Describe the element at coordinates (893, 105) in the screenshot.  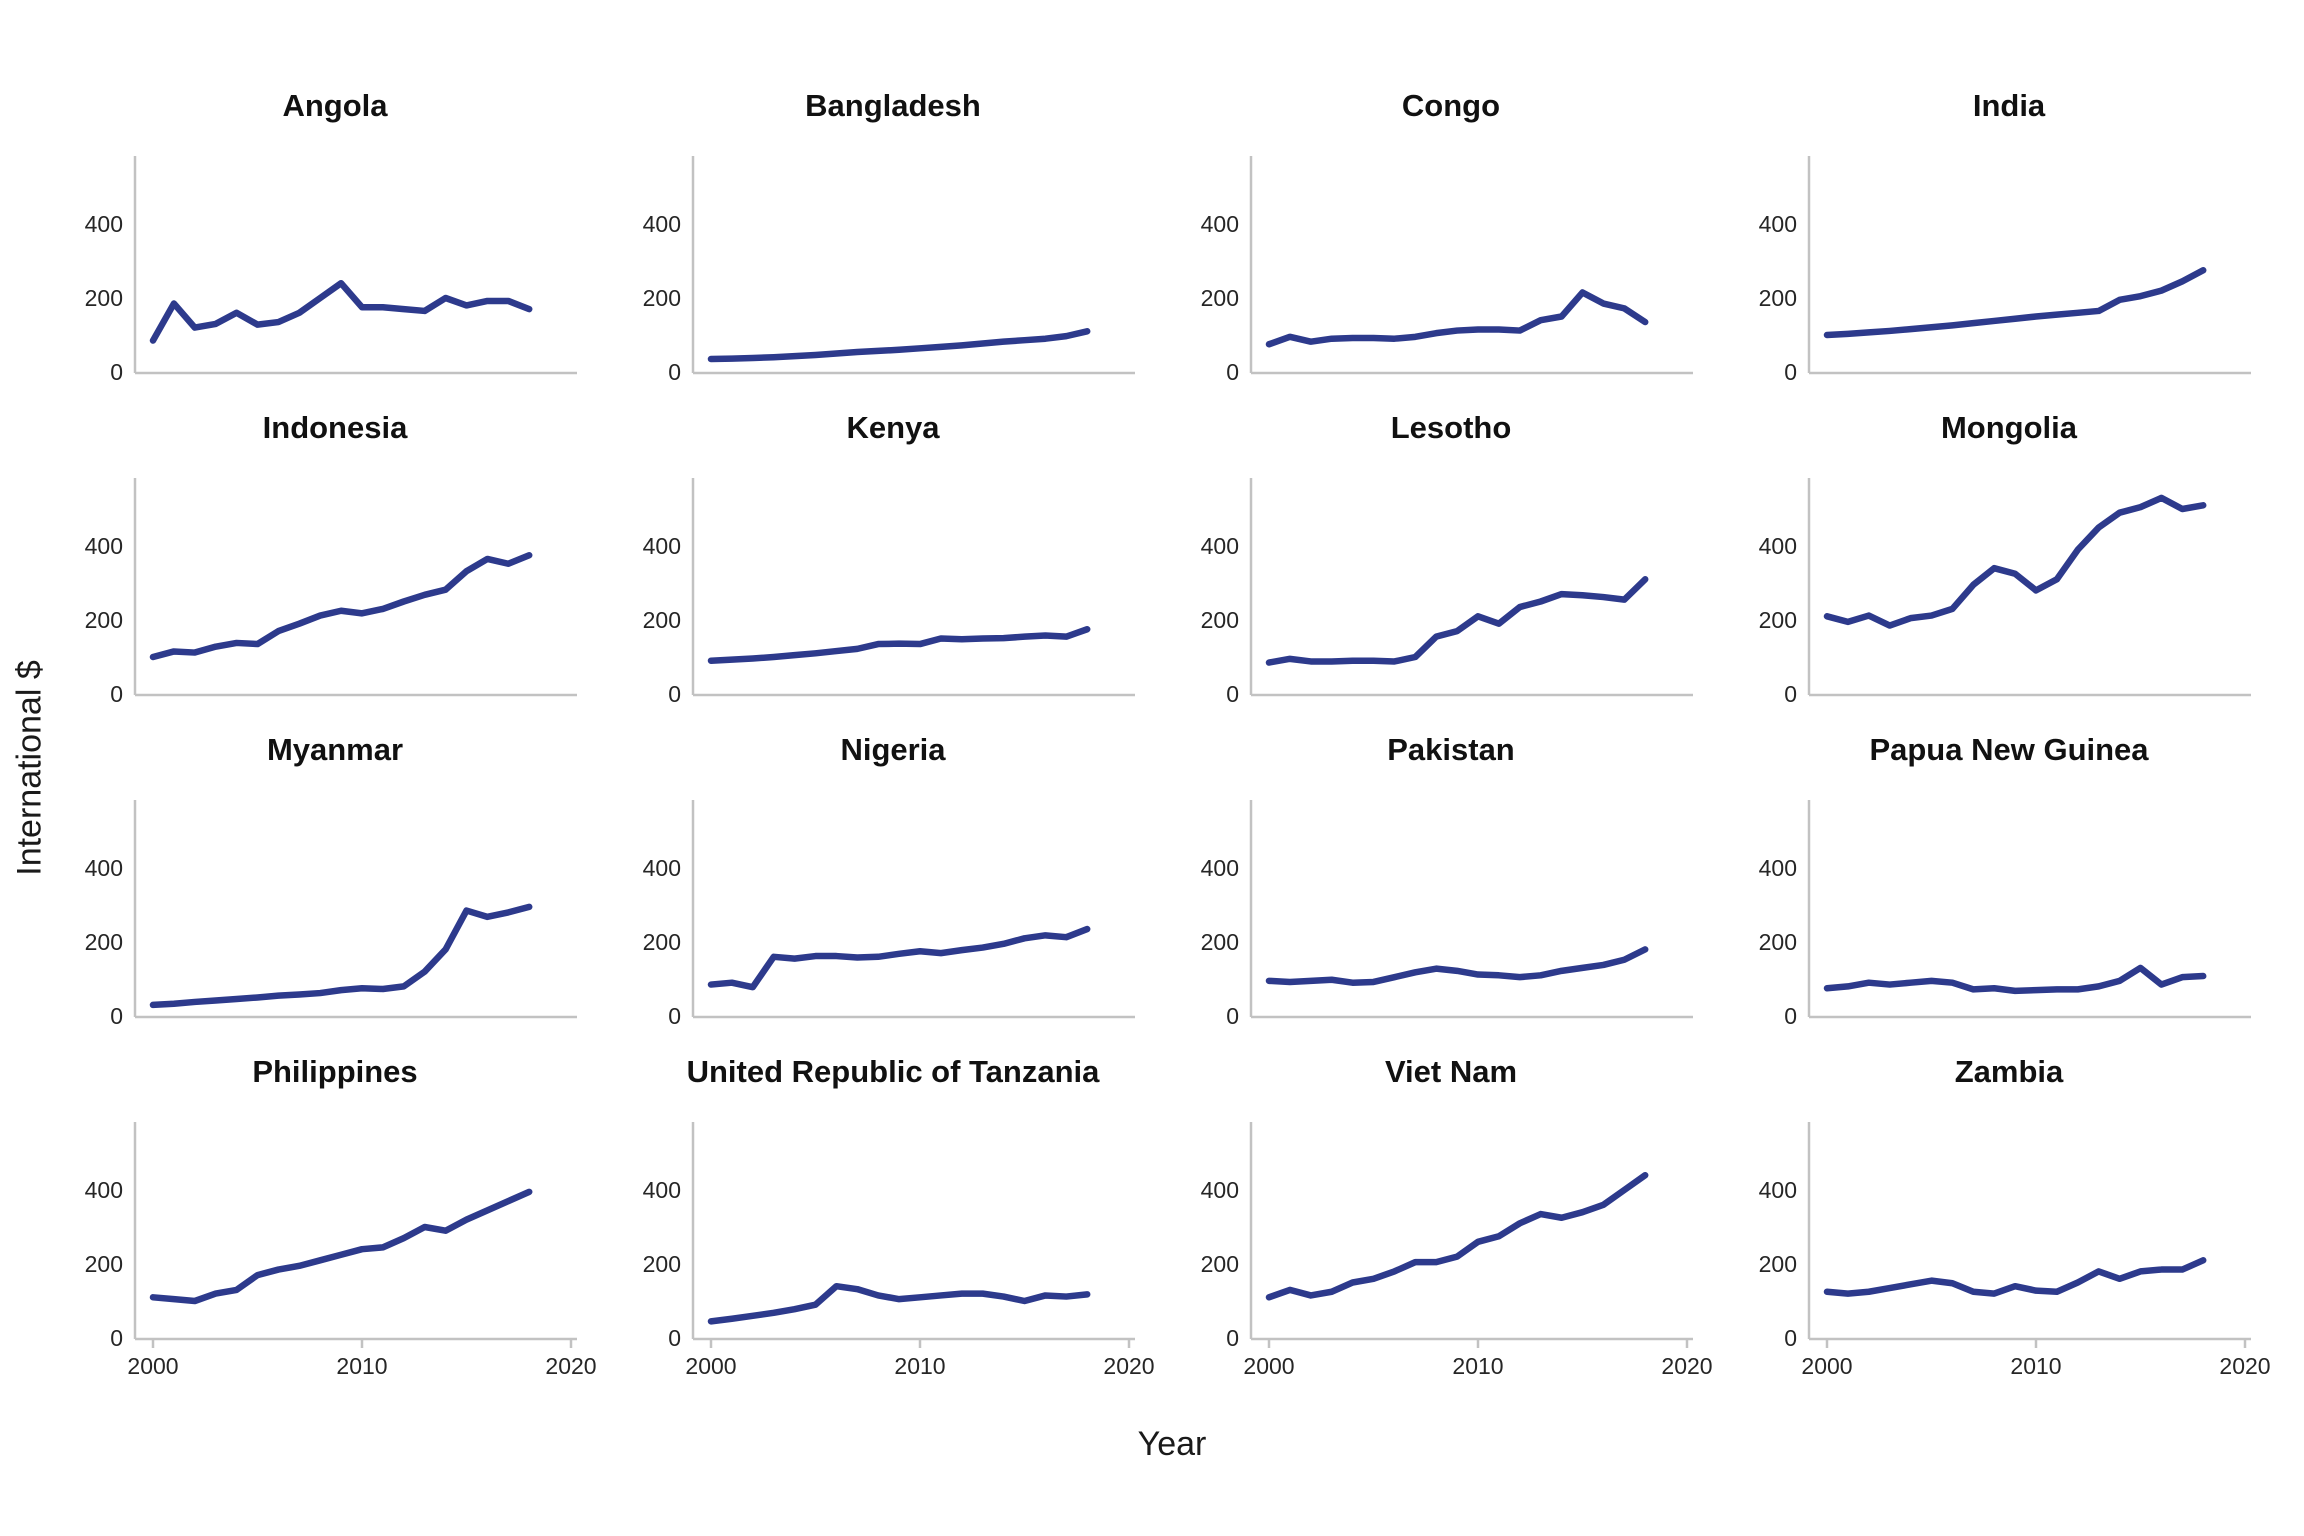
I see `subplot-title: Bangladesh` at that location.